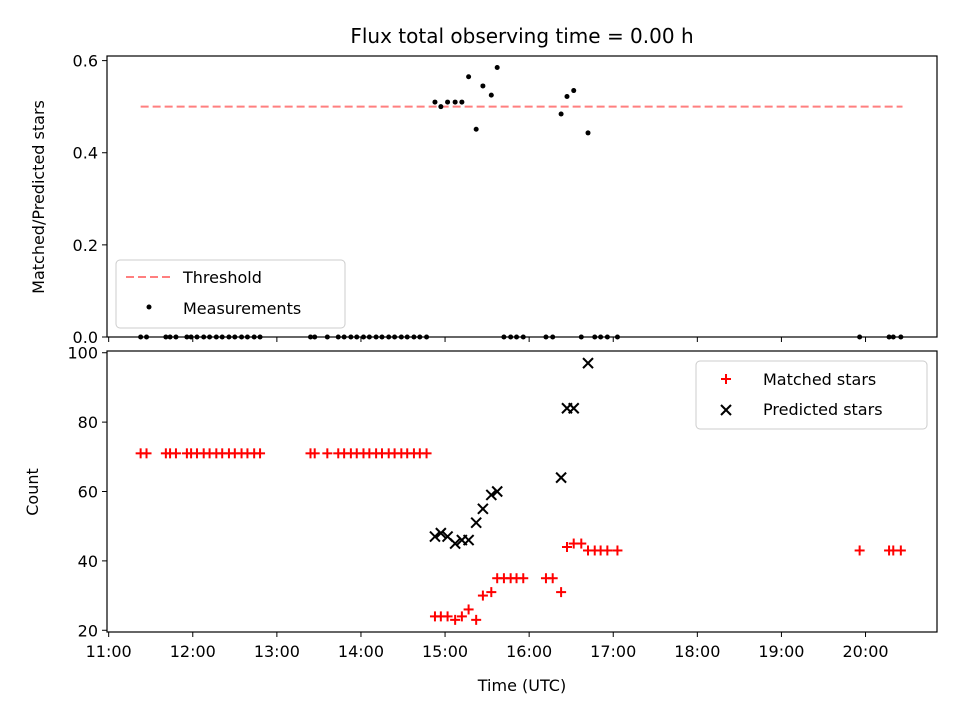  Describe the element at coordinates (230, 294) in the screenshot. I see `top-legend-box` at that location.